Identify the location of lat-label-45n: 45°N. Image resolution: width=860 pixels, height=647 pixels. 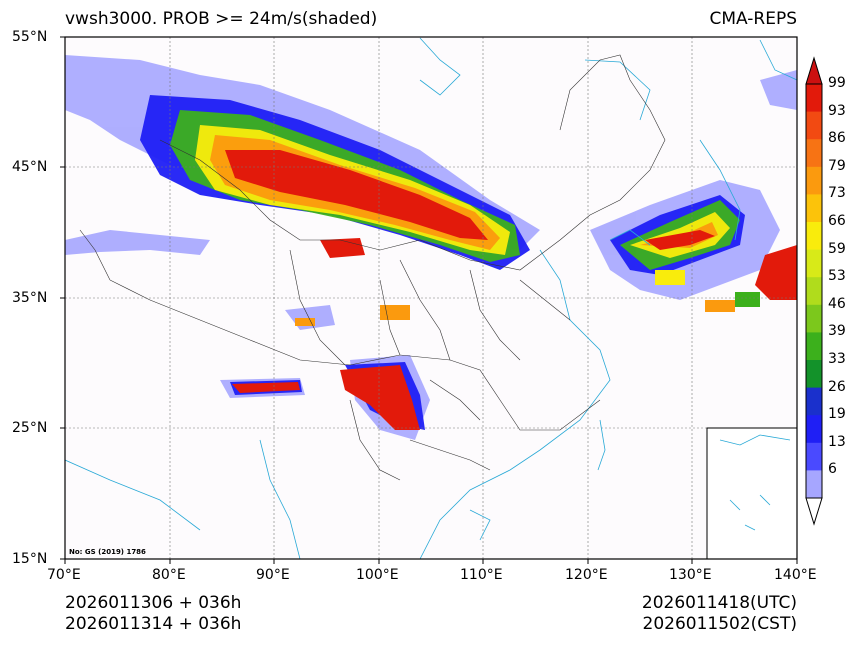
(30, 167).